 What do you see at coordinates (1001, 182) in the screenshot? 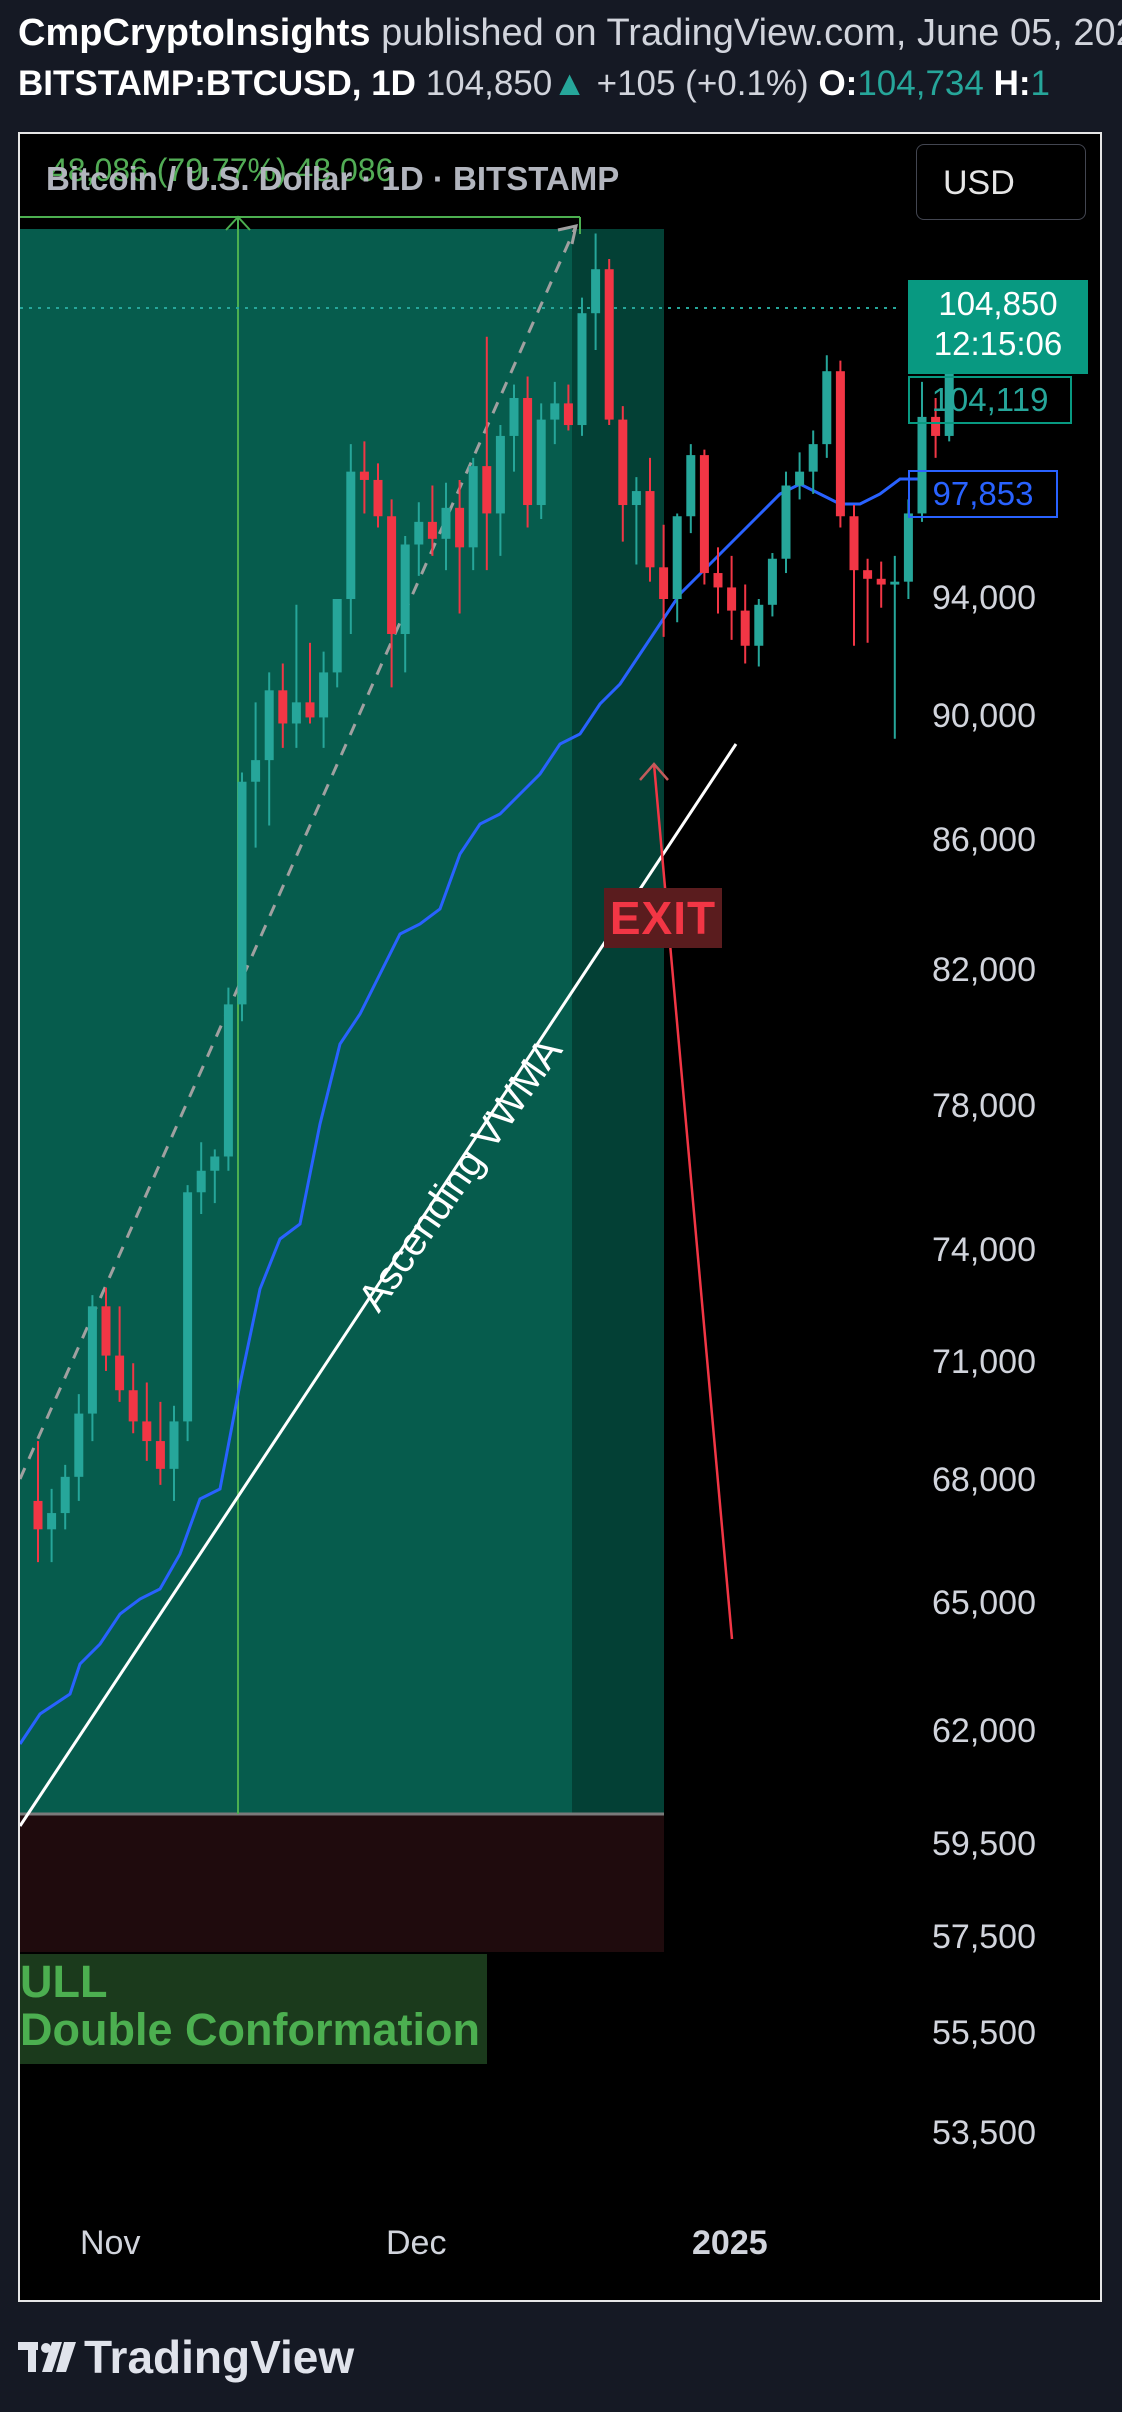
I see `currency-selector: USD` at bounding box center [1001, 182].